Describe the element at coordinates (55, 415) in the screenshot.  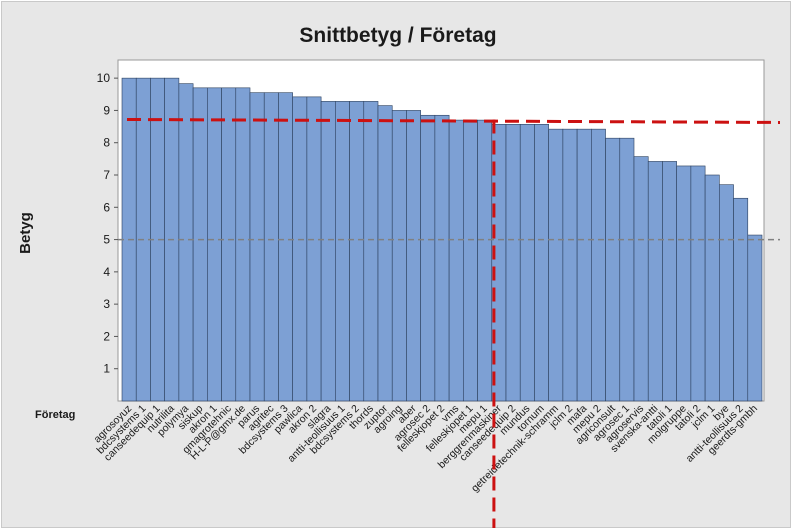
I see `x-axis-label: Företag` at that location.